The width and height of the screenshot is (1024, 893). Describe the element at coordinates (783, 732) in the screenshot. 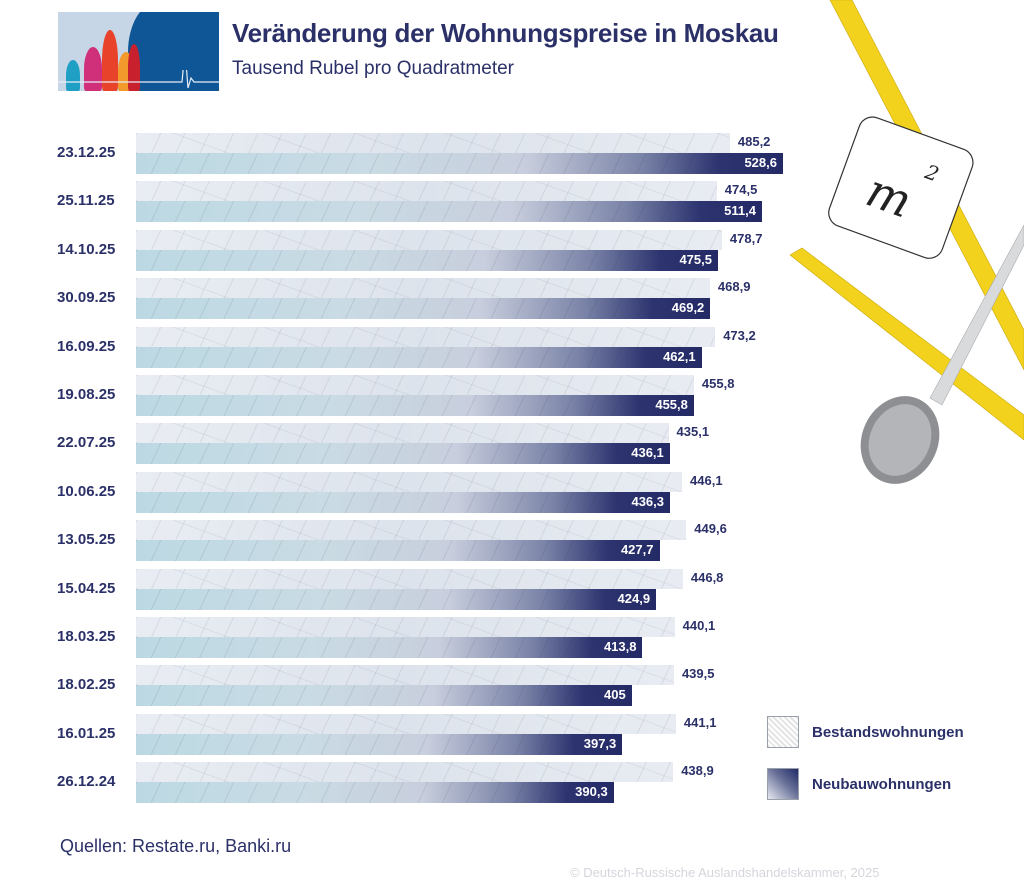

I see `legend-swatch-texture` at that location.